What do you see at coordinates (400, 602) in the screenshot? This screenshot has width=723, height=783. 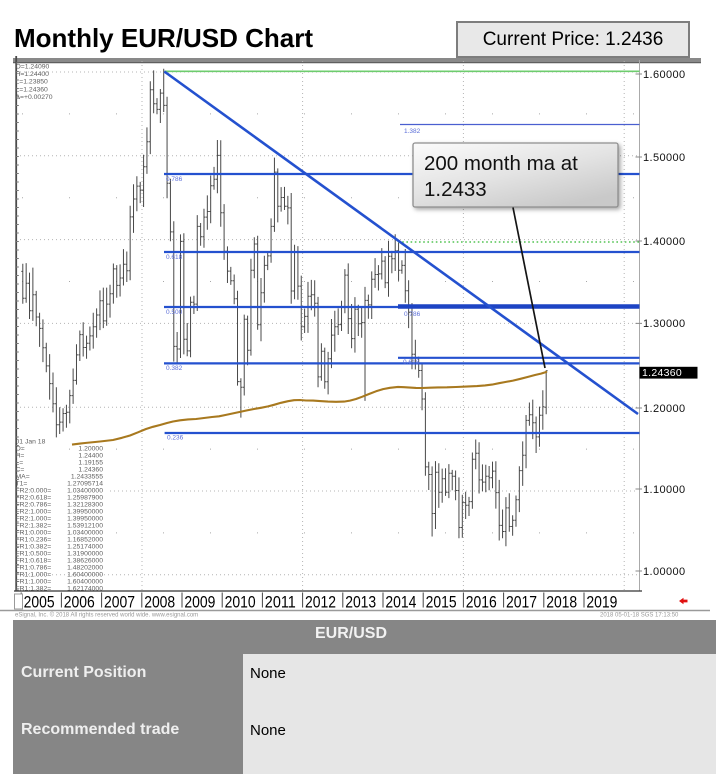 I see `svg-text: 2014` at bounding box center [400, 602].